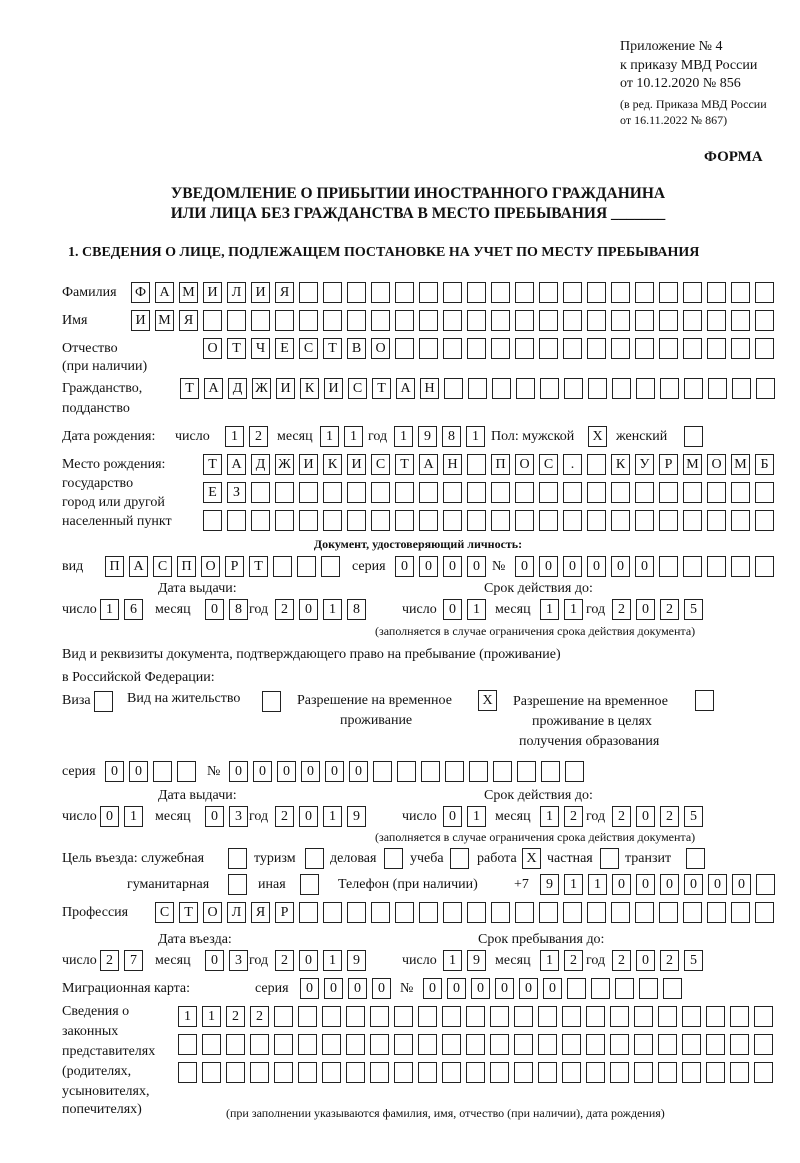  I want to click on char-cell: 6, so click(133, 609).